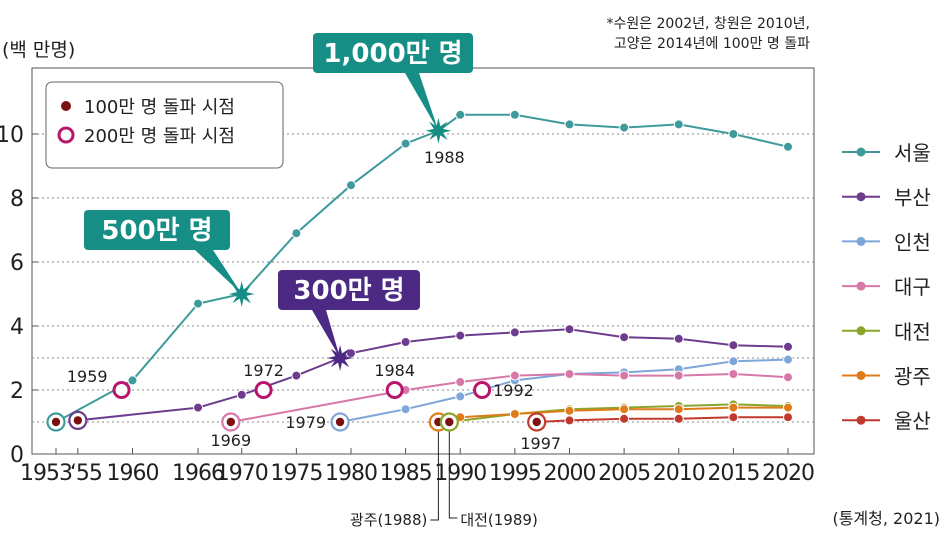 This screenshot has height=533, width=946. What do you see at coordinates (788, 346) in the screenshot?
I see `series-1-point-2020` at bounding box center [788, 346].